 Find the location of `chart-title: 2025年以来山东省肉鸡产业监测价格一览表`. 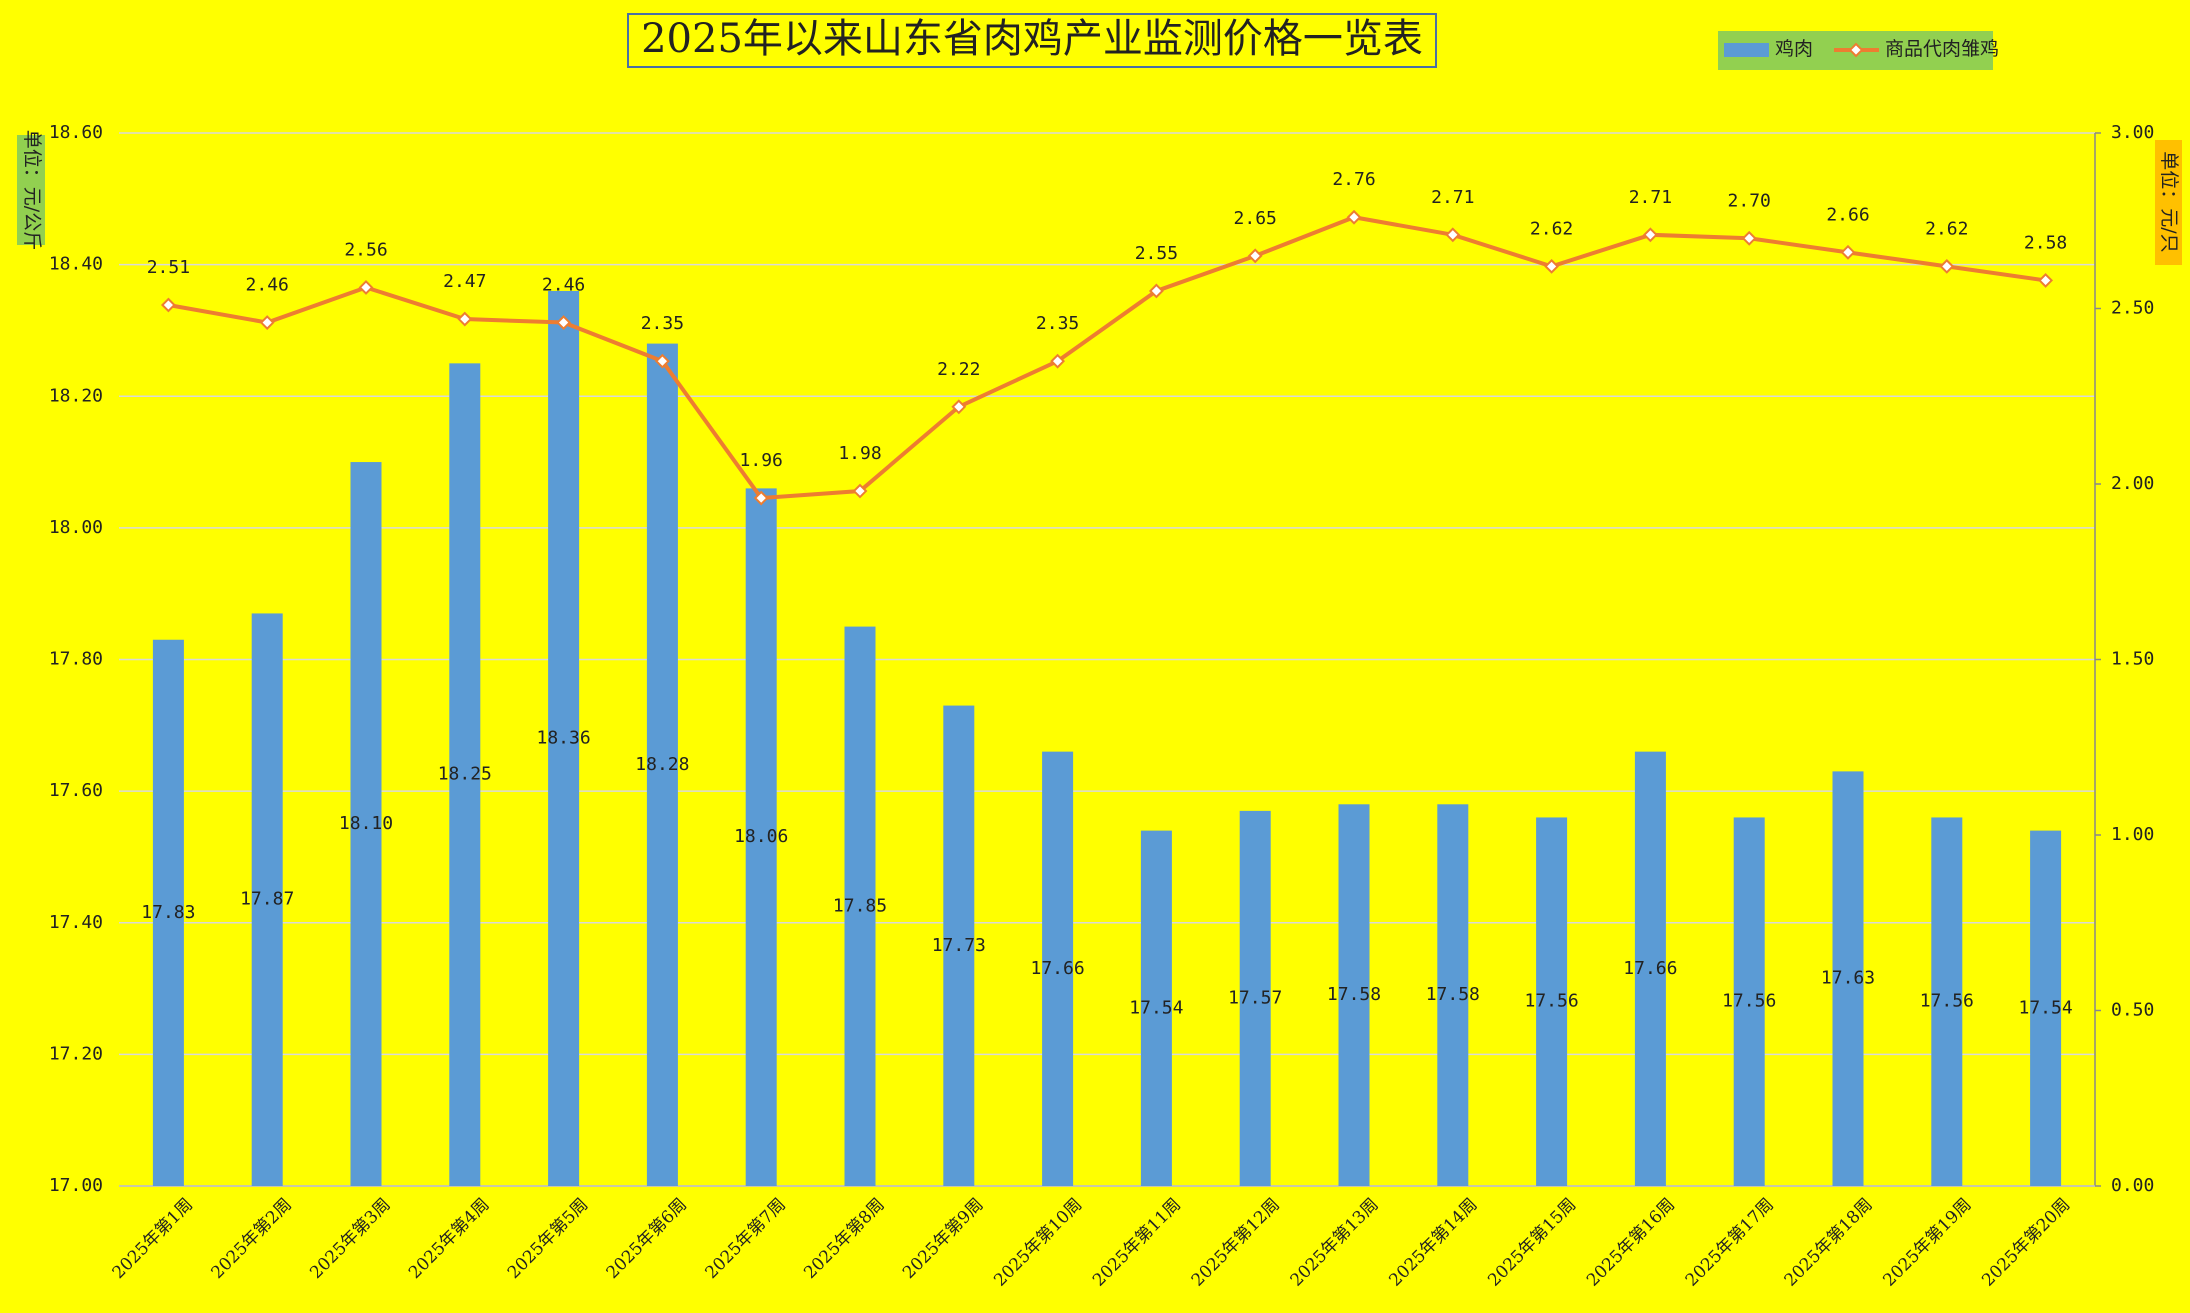

chart-title: 2025年以来山东省肉鸡产业监测价格一览表 is located at coordinates (1032, 39).